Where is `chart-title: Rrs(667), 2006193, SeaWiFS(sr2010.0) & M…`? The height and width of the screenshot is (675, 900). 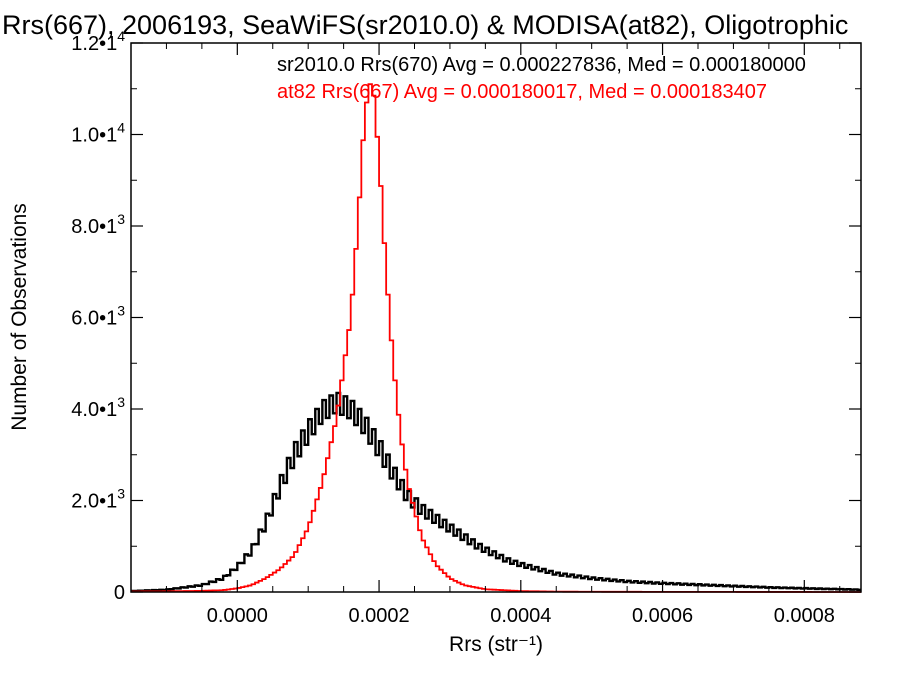
chart-title: Rrs(667), 2006193, SeaWiFS(sr2010.0) & M… is located at coordinates (425, 25).